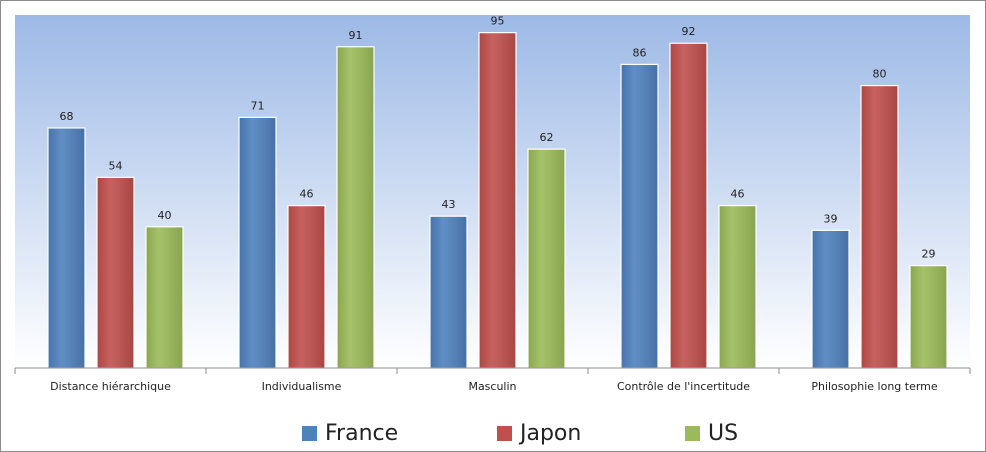  I want to click on data-label-japon-1: 46, so click(307, 194).